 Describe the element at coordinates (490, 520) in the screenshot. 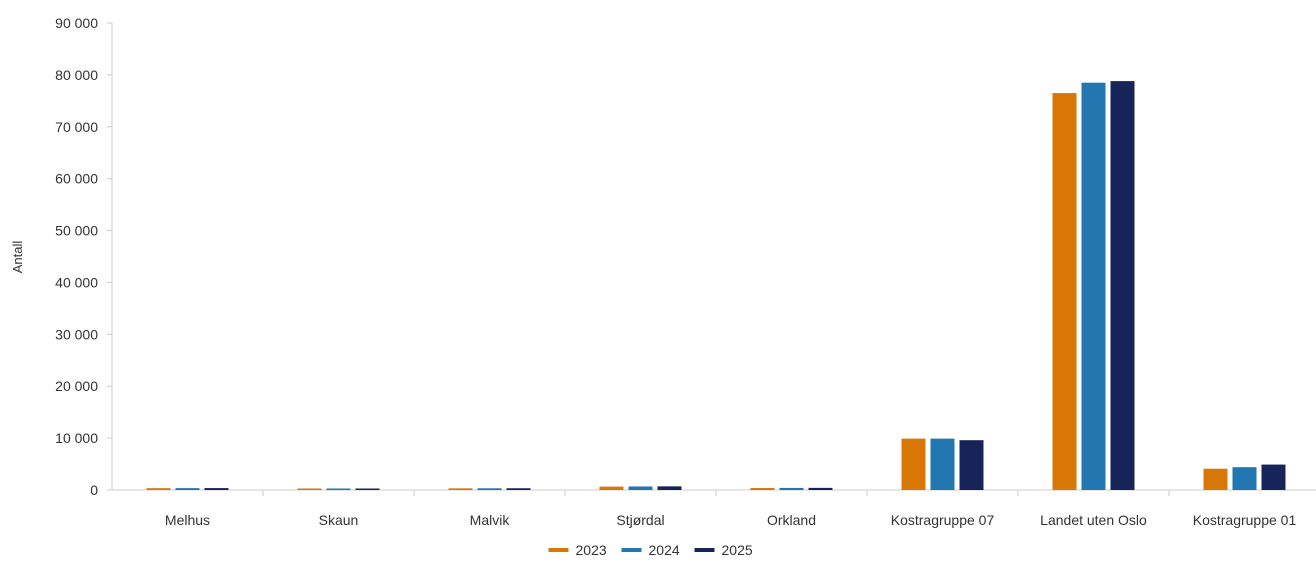

I see `x-category-label: Malvik` at that location.